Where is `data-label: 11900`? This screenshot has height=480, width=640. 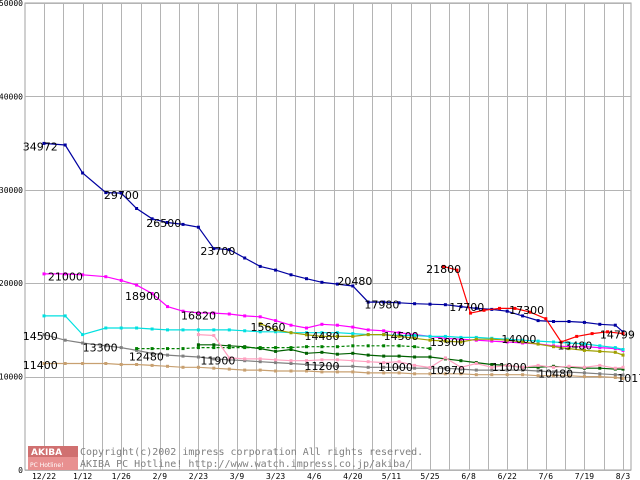
data-label: 11900 is located at coordinates (217, 360).